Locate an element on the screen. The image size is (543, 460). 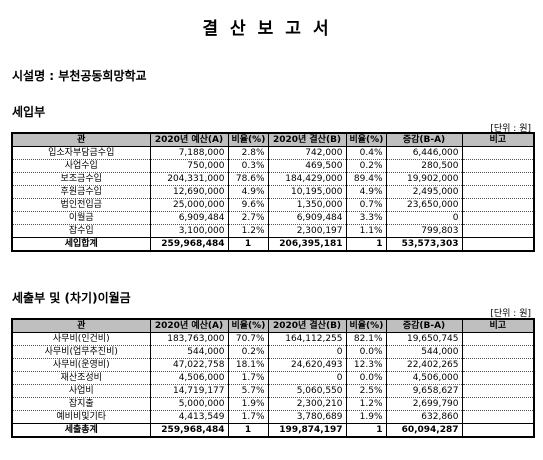
value-cell: 2,699,790 is located at coordinates (424, 404).